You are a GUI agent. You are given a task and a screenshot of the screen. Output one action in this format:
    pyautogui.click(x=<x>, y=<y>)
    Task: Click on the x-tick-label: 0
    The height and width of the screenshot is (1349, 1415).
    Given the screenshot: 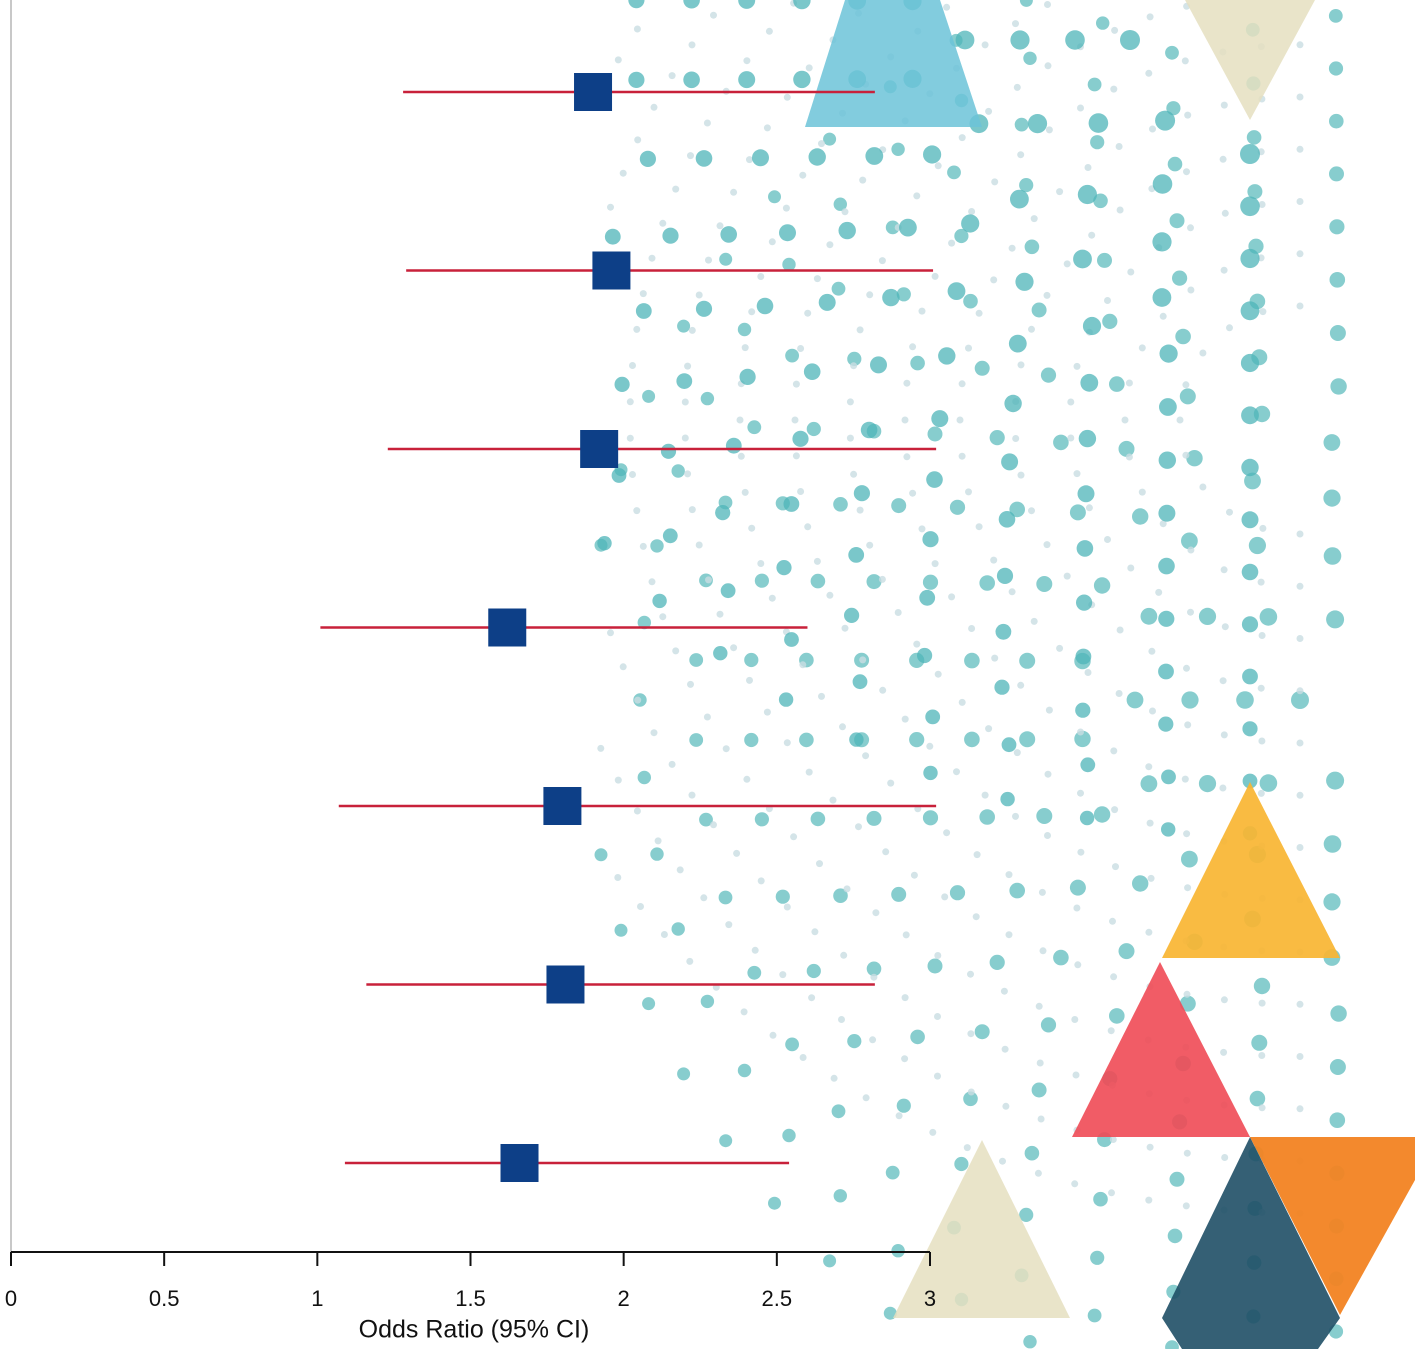 What is the action you would take?
    pyautogui.click(x=11, y=1298)
    